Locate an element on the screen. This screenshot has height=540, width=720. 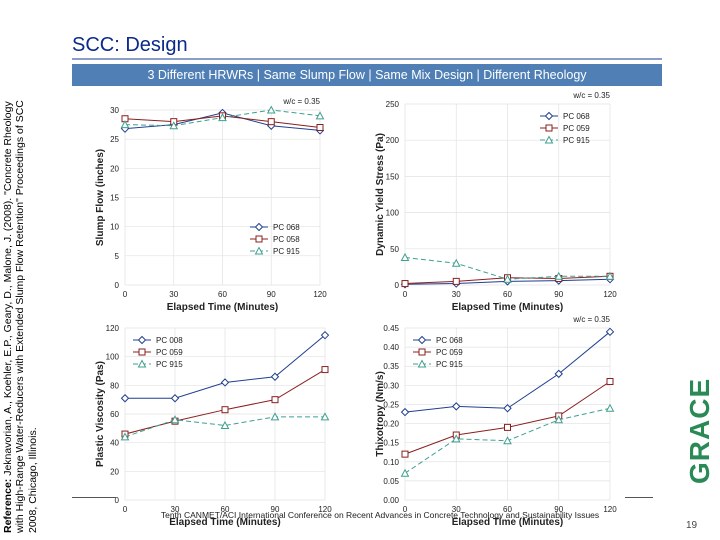
chart3-y-tick: 0.15 is located at coordinates (391, 443).